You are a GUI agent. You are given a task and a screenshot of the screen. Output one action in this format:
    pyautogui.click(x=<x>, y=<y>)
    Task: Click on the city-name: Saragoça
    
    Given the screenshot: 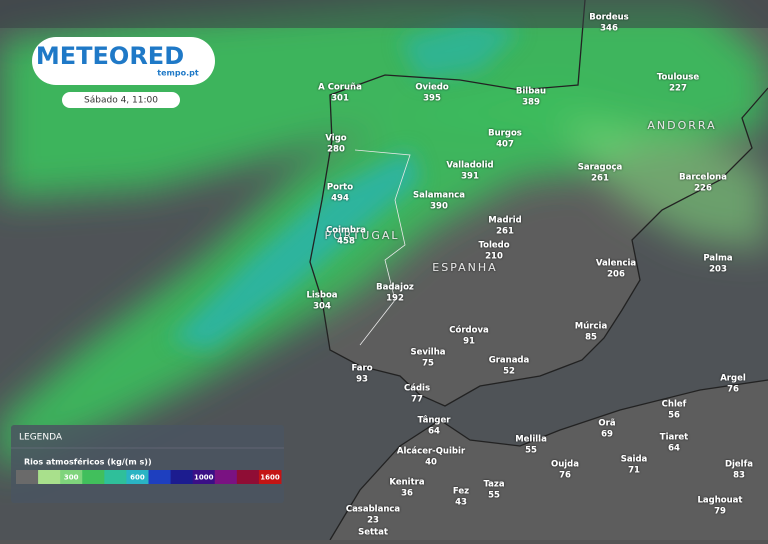 What is the action you would take?
    pyautogui.click(x=600, y=168)
    